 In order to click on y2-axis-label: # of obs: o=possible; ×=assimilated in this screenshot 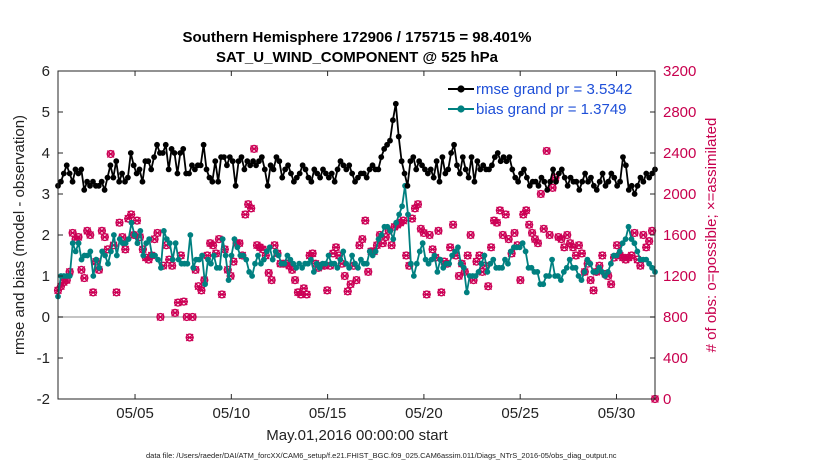, I will do `click(711, 235)`.